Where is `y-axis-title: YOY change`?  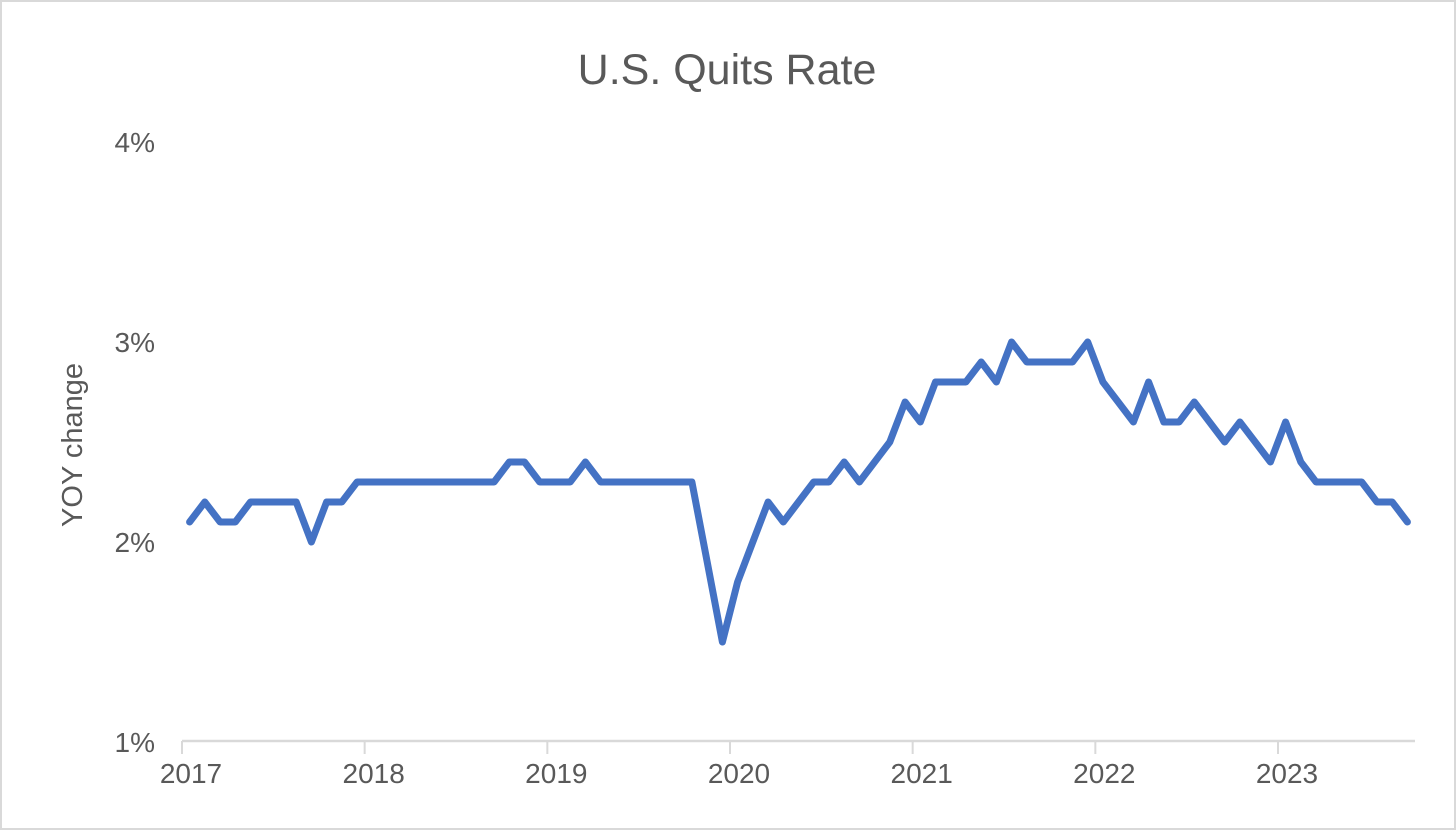 y-axis-title: YOY change is located at coordinates (73, 445).